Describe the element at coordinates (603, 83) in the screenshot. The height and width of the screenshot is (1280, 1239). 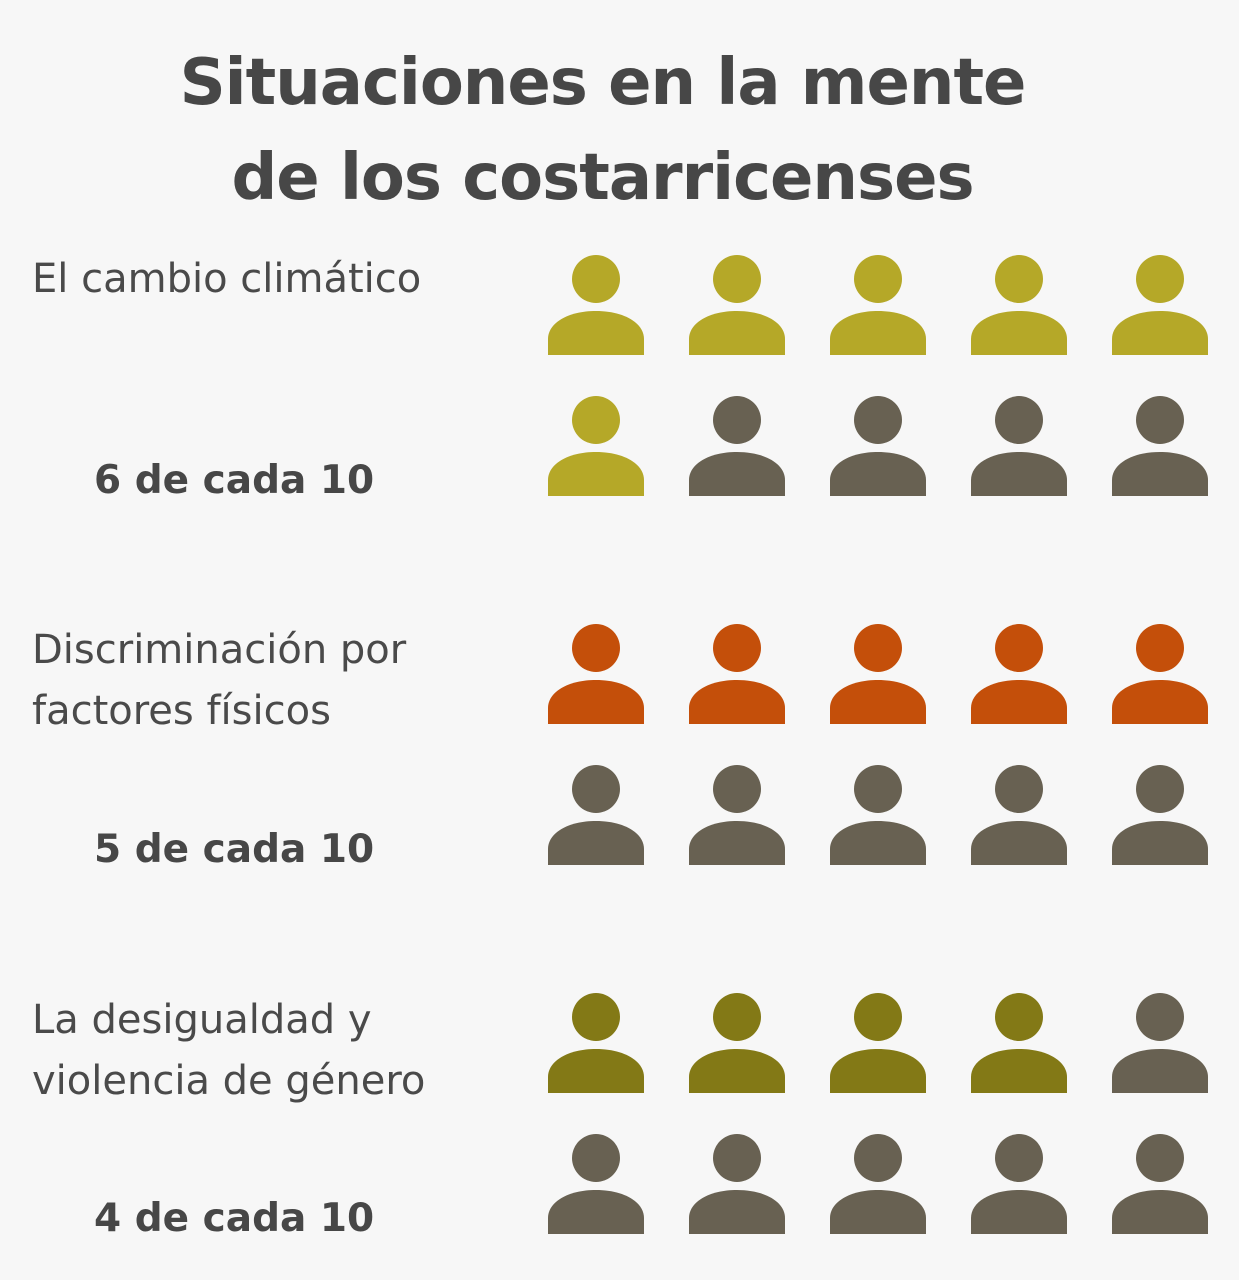
I see `chart-title-line-1: Situaciones en la mente` at that location.